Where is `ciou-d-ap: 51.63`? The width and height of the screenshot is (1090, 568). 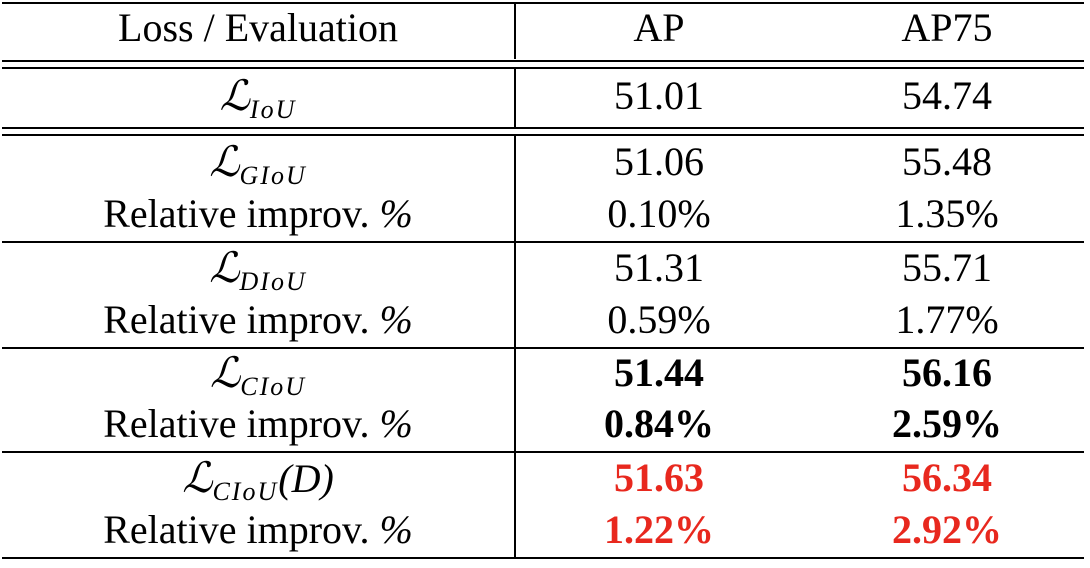 ciou-d-ap: 51.63 is located at coordinates (659, 477).